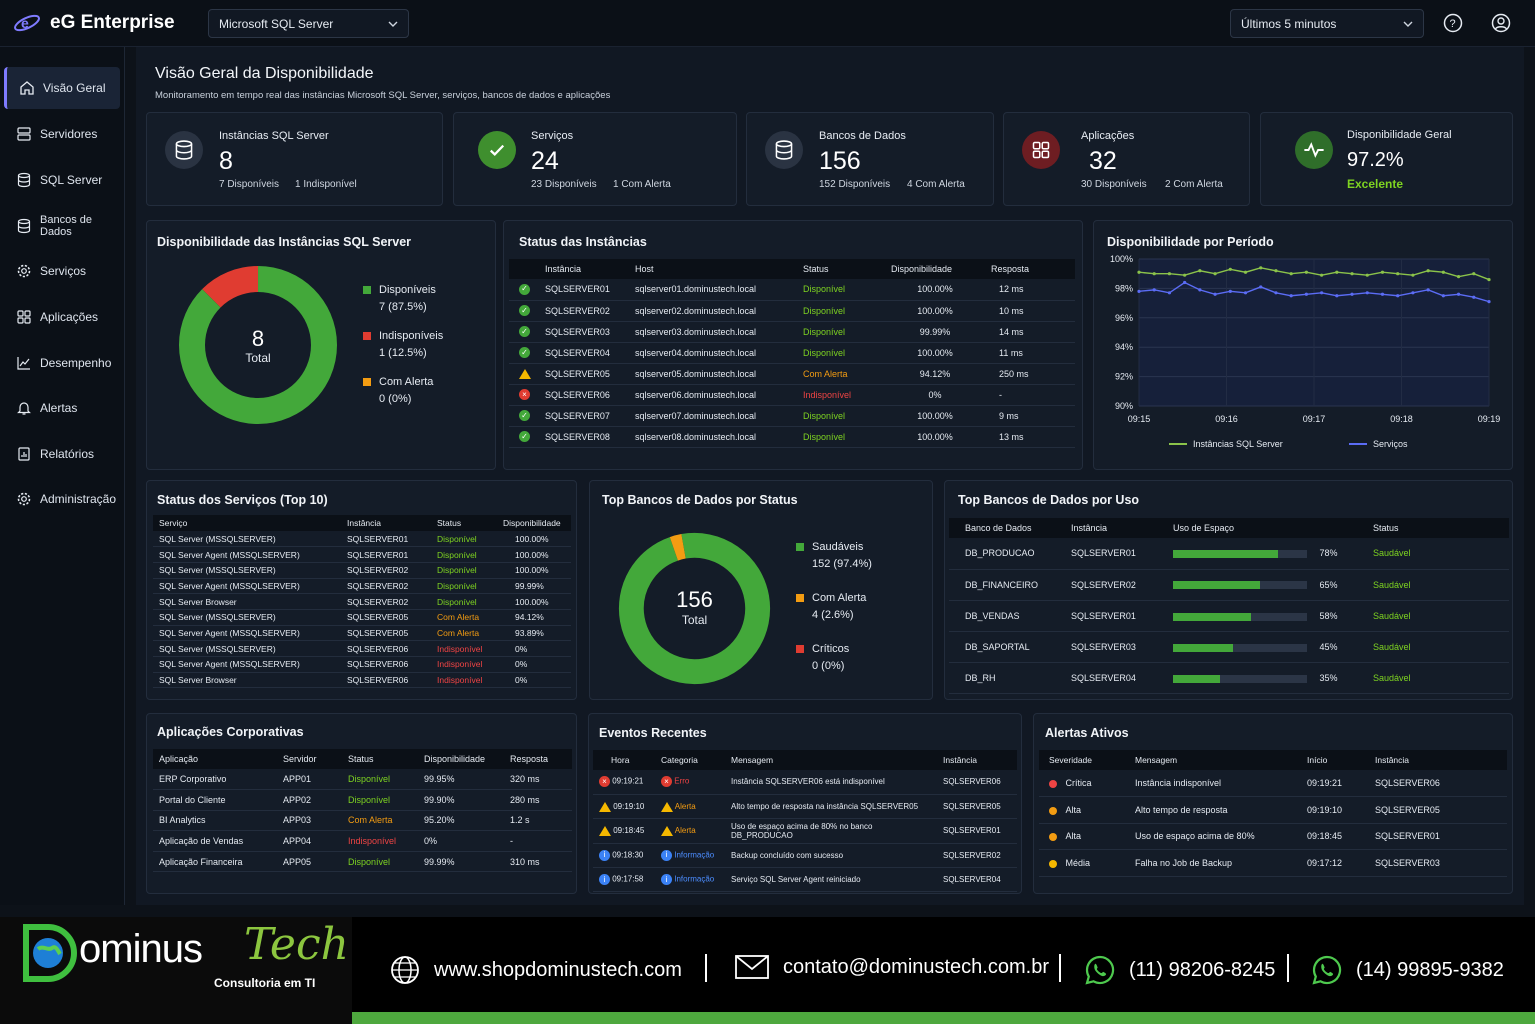 Image resolution: width=1535 pixels, height=1024 pixels. Describe the element at coordinates (62, 499) in the screenshot. I see `sidebar-item-administracao: Administração` at that location.